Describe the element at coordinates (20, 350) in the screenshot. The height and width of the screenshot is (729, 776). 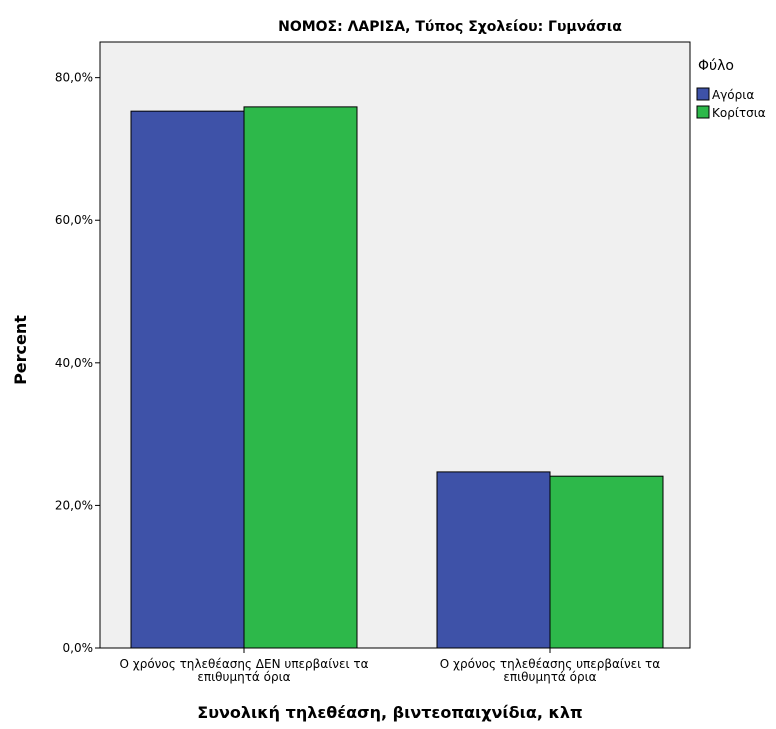
I see `y-axis-title: Percent` at that location.